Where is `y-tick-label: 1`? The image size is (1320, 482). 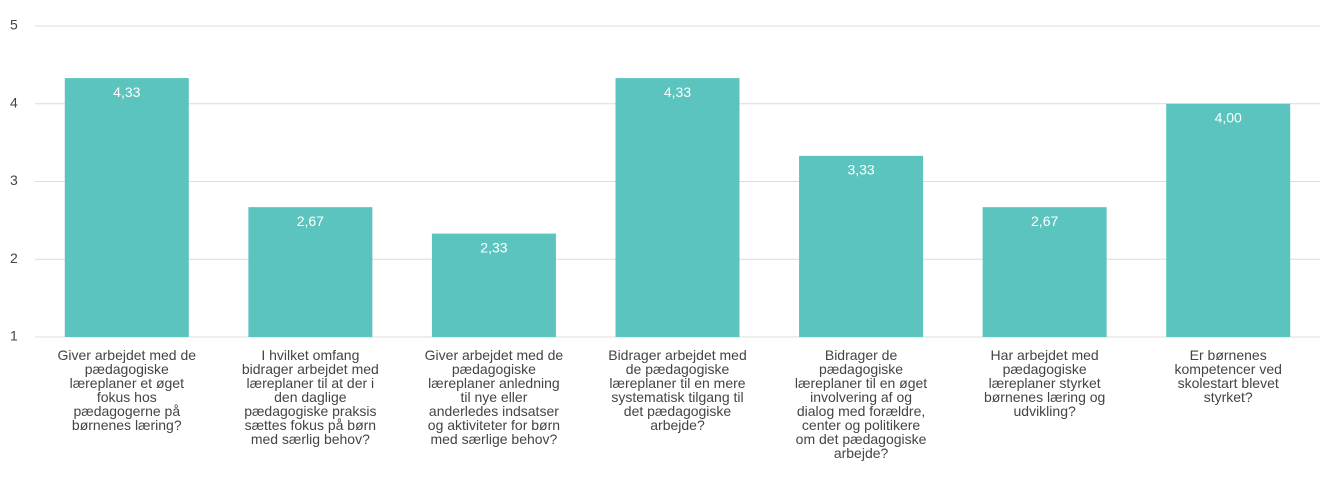 y-tick-label: 1 is located at coordinates (14, 336).